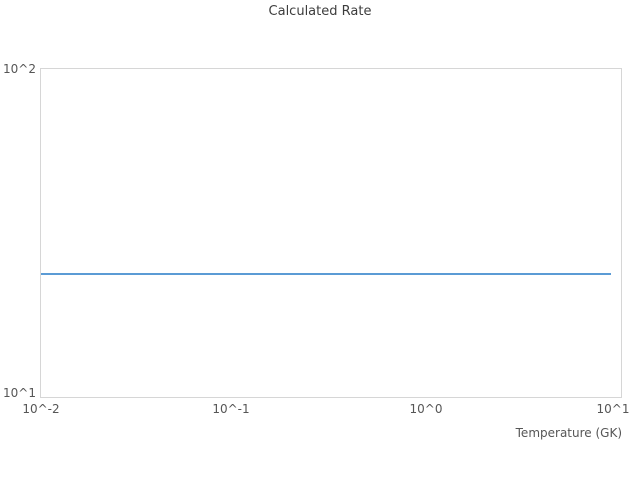  I want to click on y-tick-label-10: 10^1, so click(19, 393).